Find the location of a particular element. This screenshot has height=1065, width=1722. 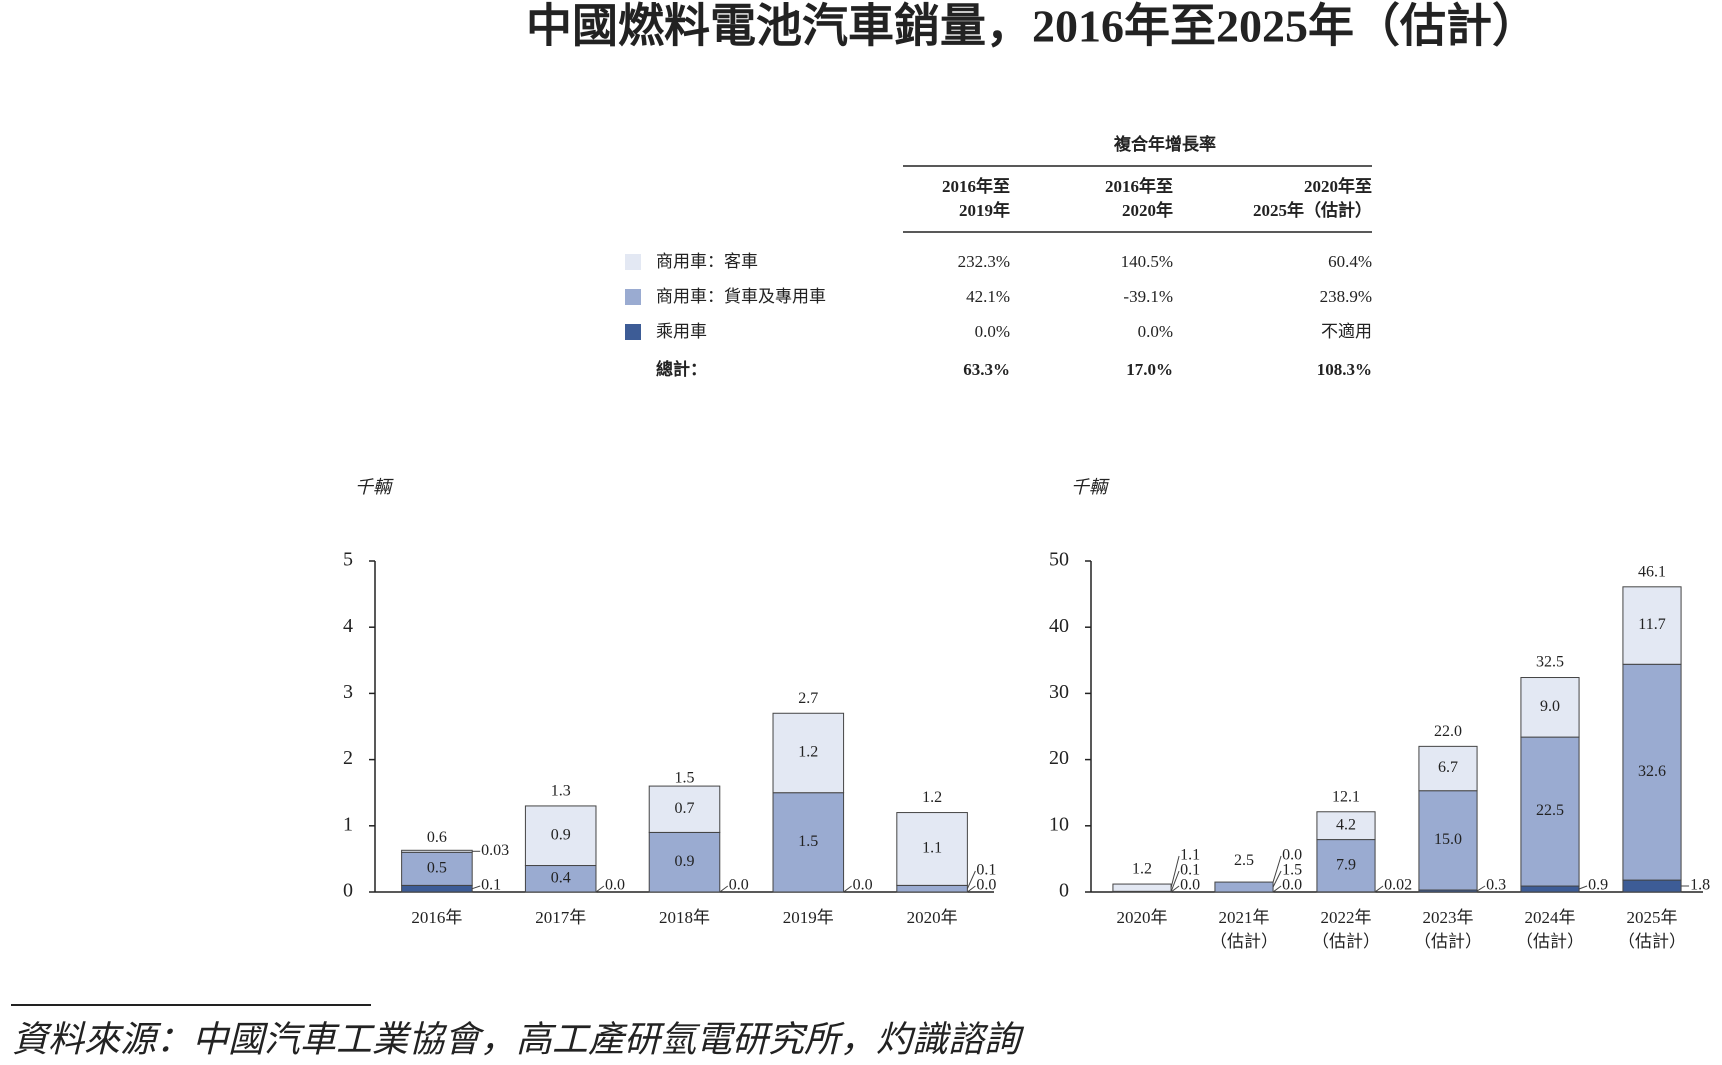

table-cell: 232.3% is located at coordinates (984, 261).